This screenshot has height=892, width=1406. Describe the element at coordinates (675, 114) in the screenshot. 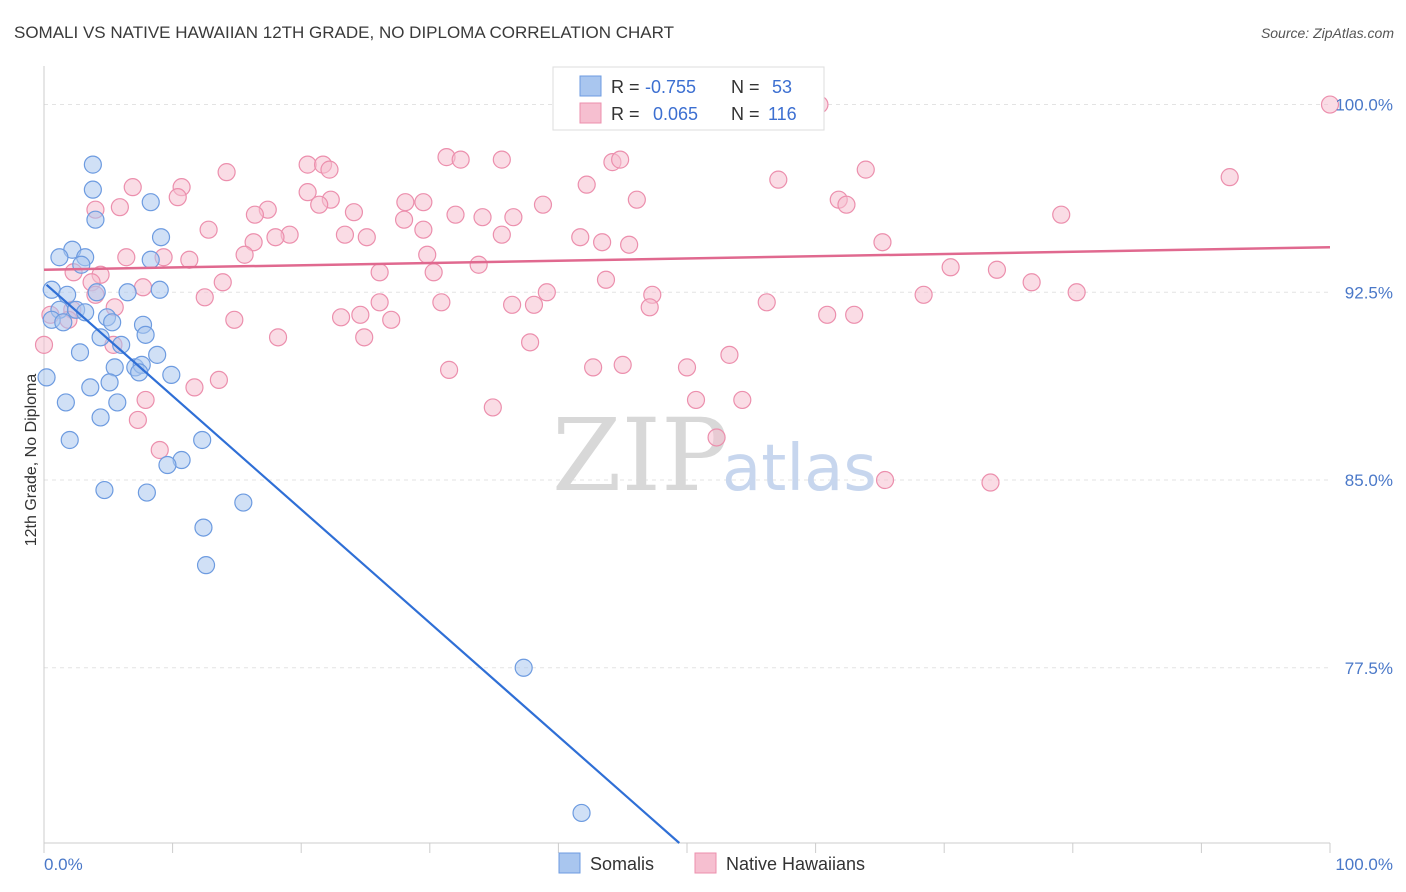

I see `legend-hawaiian-r-value: 0.065` at that location.